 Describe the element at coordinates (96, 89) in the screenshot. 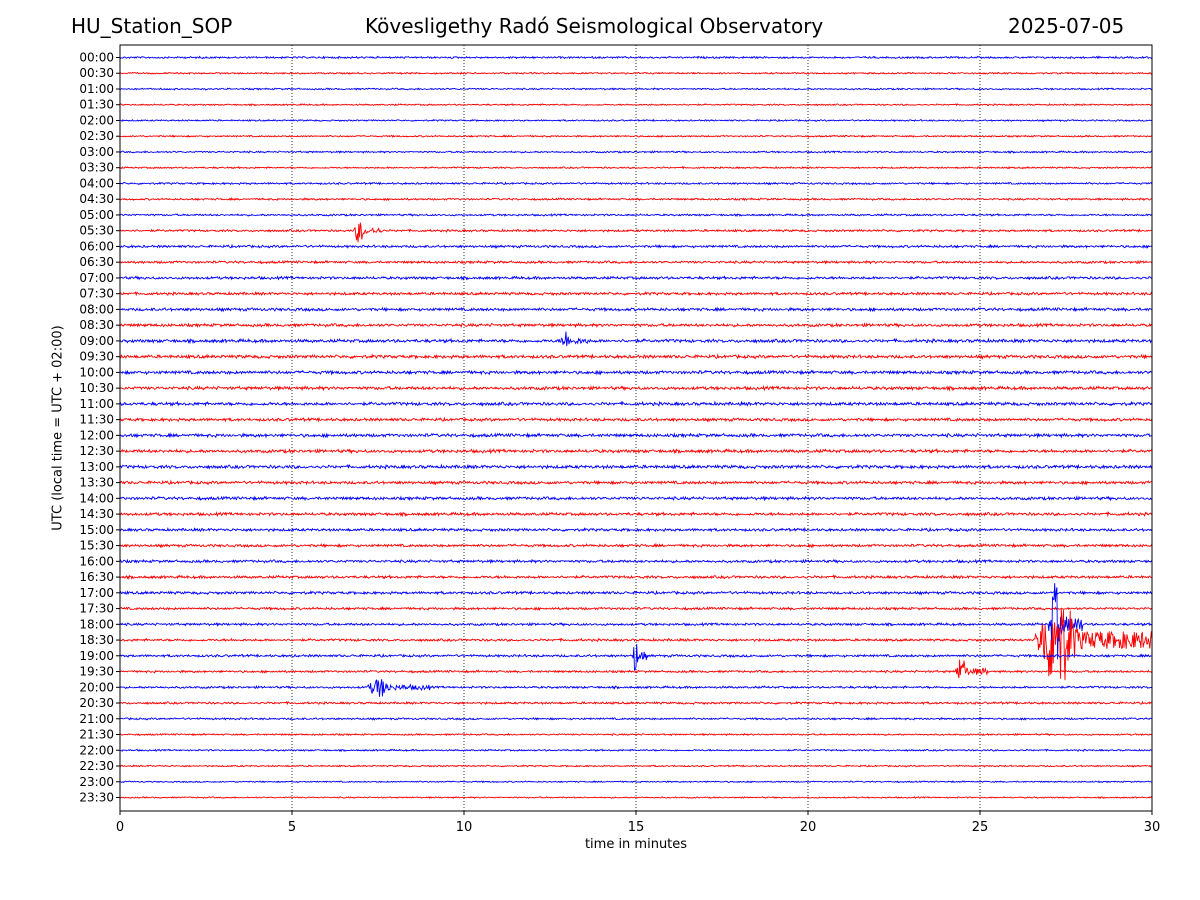

I see `y-tick-label: 01:00` at that location.